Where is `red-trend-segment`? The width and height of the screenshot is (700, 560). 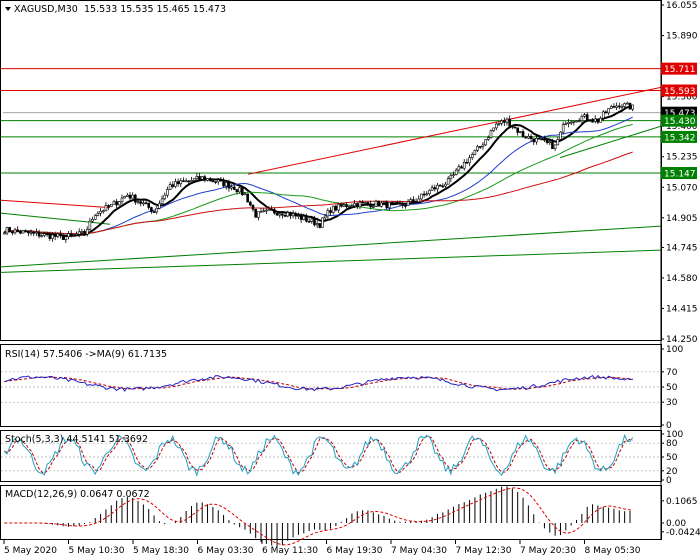
red-trend-segment is located at coordinates (55, 204).